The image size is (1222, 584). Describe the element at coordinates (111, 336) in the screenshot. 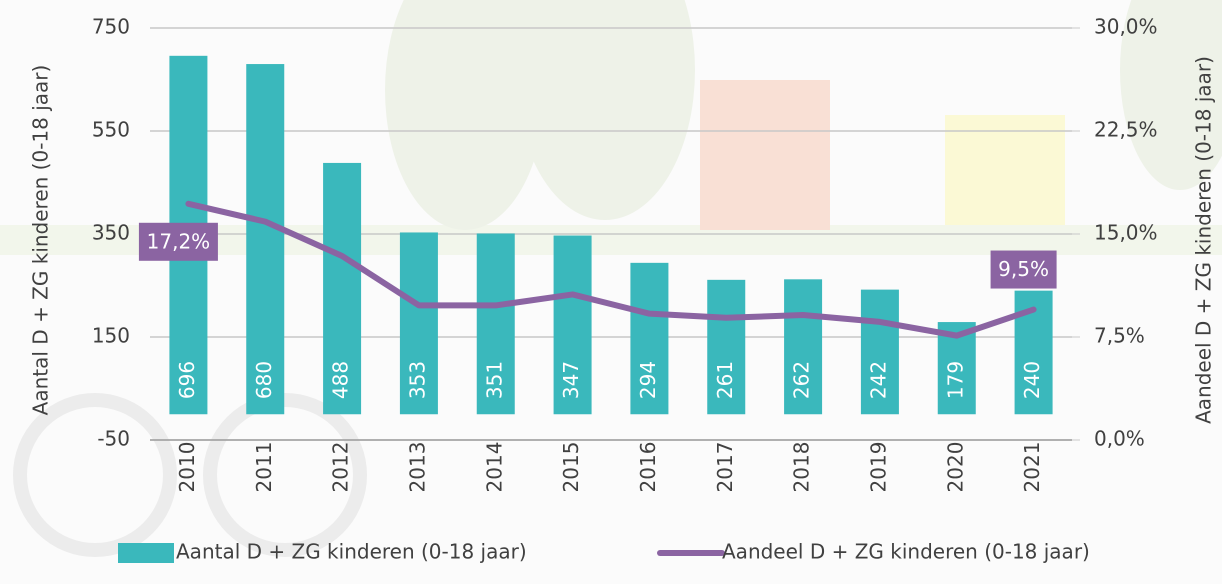

I see `y-tick-label: 150` at that location.